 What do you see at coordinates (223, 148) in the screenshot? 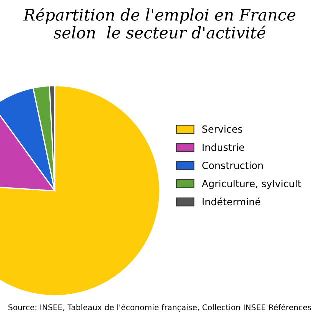
I see `legend-label: Industrie` at bounding box center [223, 148].